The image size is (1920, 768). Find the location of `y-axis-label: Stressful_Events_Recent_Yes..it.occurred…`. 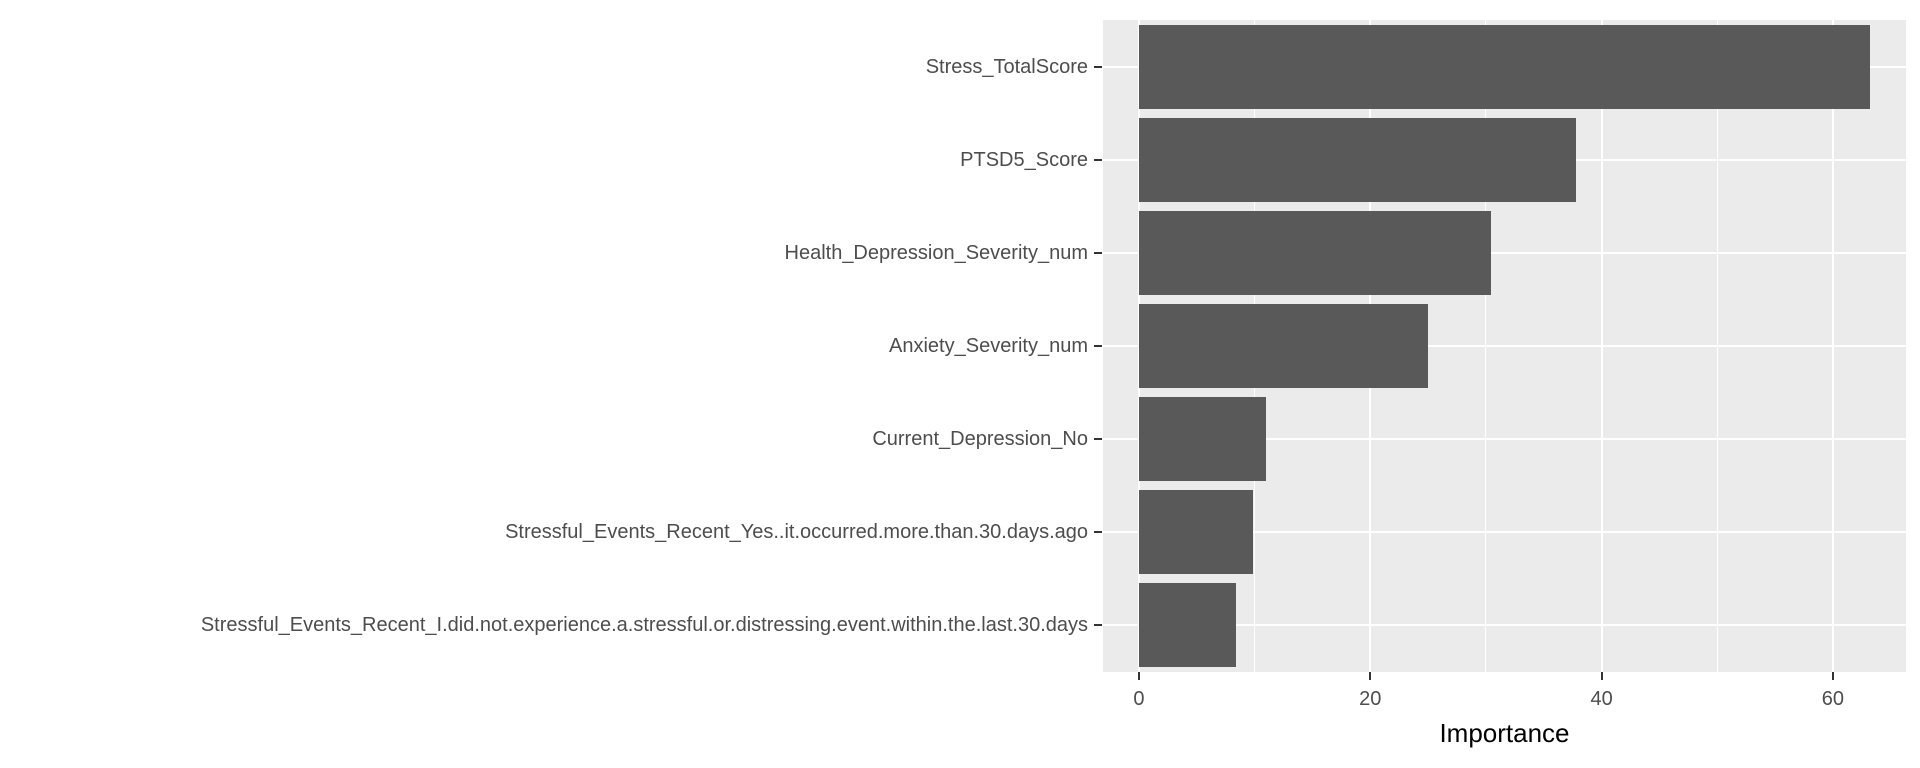

y-axis-label: Stressful_Events_Recent_Yes..it.occurred… is located at coordinates (796, 532).